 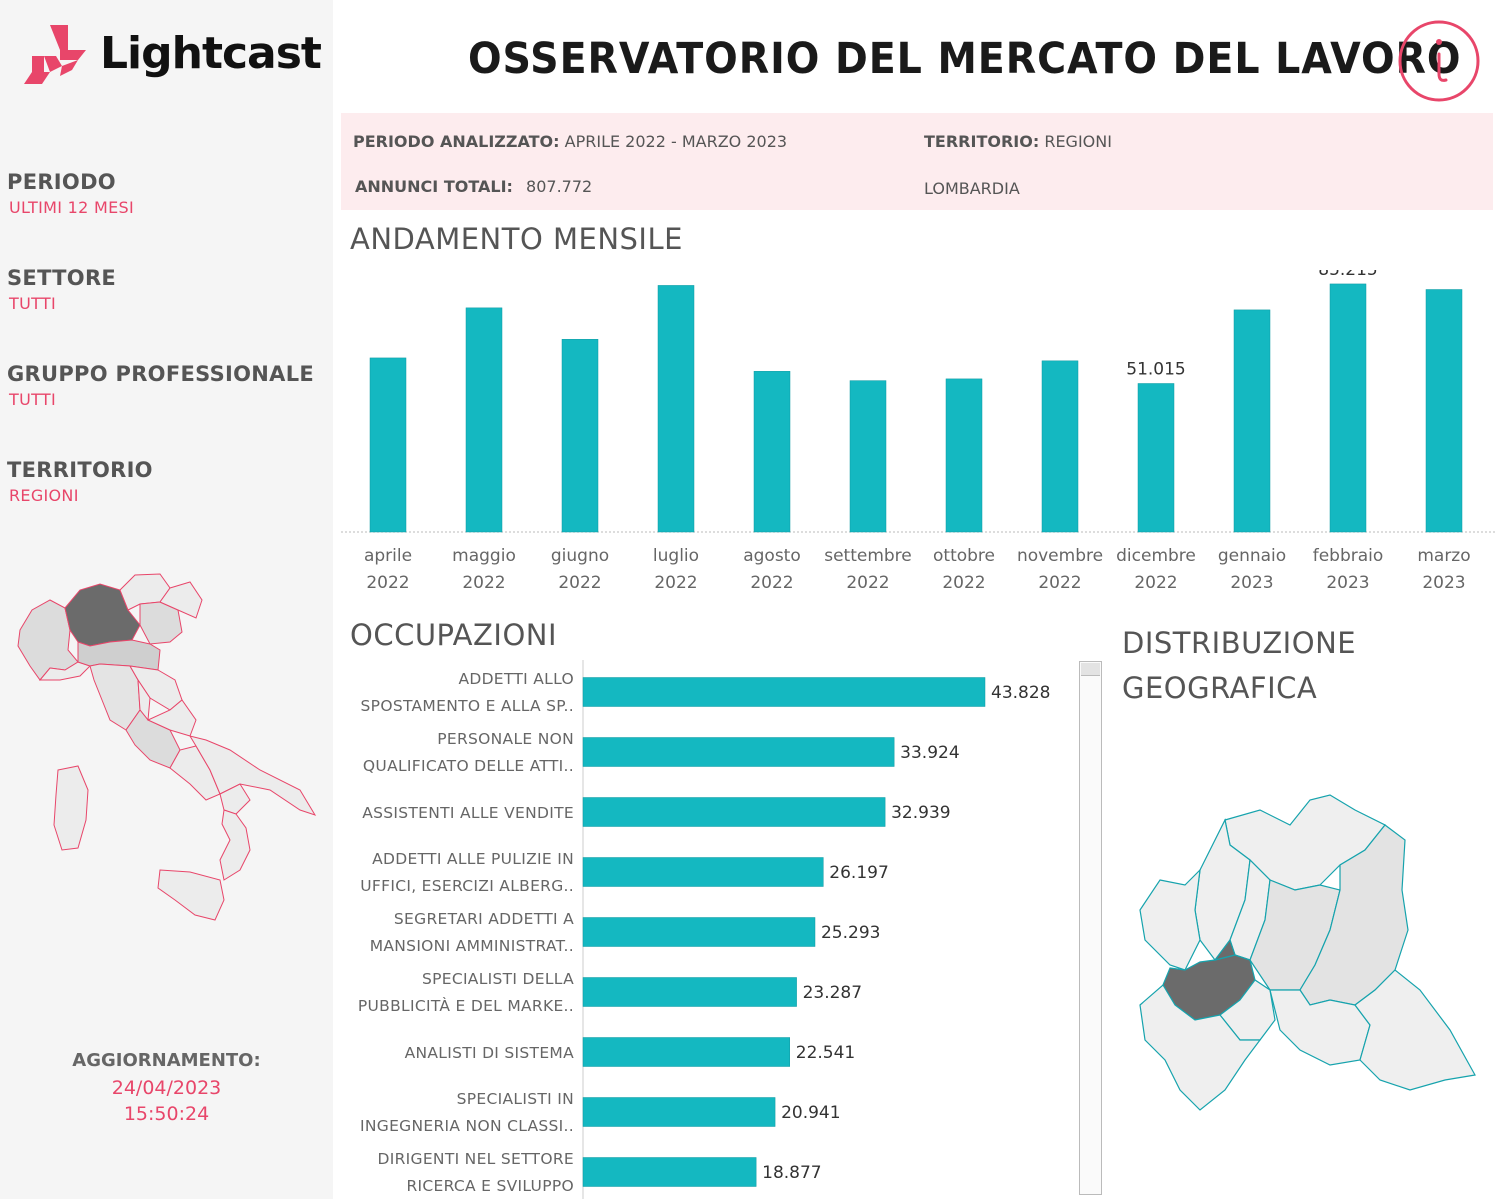 I want to click on x-tick-label-month: aprile, so click(x=388, y=556).